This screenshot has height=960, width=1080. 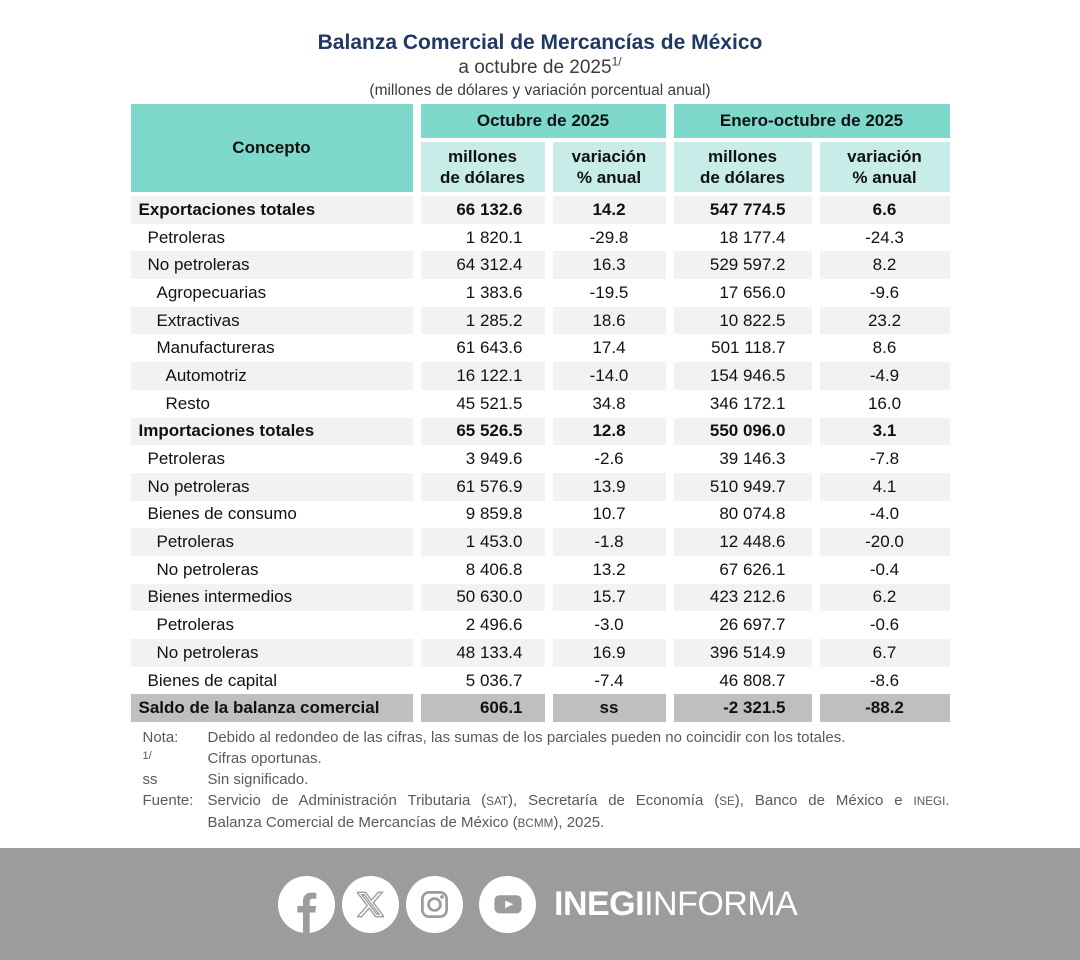 I want to click on value-millones-octubre: 45 521.5, so click(x=482, y=403).